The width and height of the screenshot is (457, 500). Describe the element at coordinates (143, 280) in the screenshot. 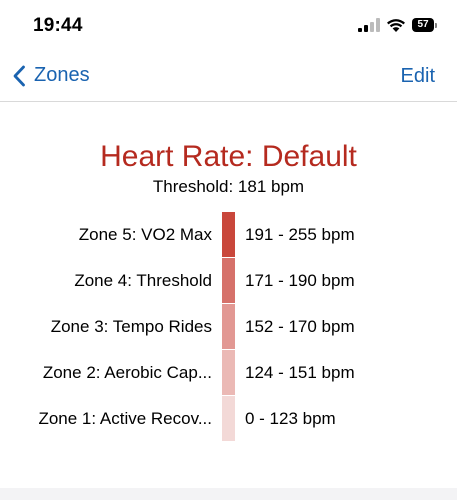

I see `zone-name: Zone 4: Threshold` at that location.